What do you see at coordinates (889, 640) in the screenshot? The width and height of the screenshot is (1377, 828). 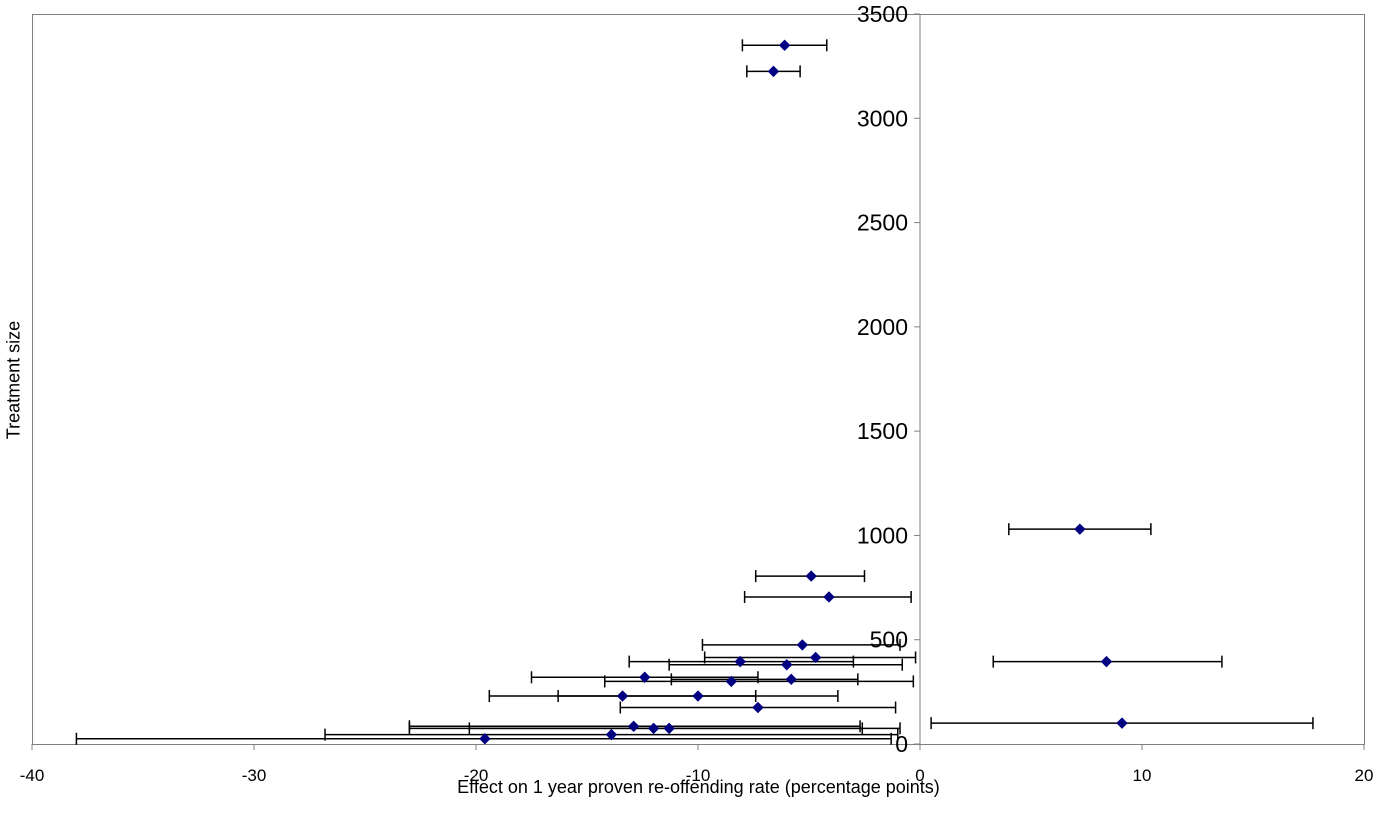 I see `y-tick-label: 500` at bounding box center [889, 640].